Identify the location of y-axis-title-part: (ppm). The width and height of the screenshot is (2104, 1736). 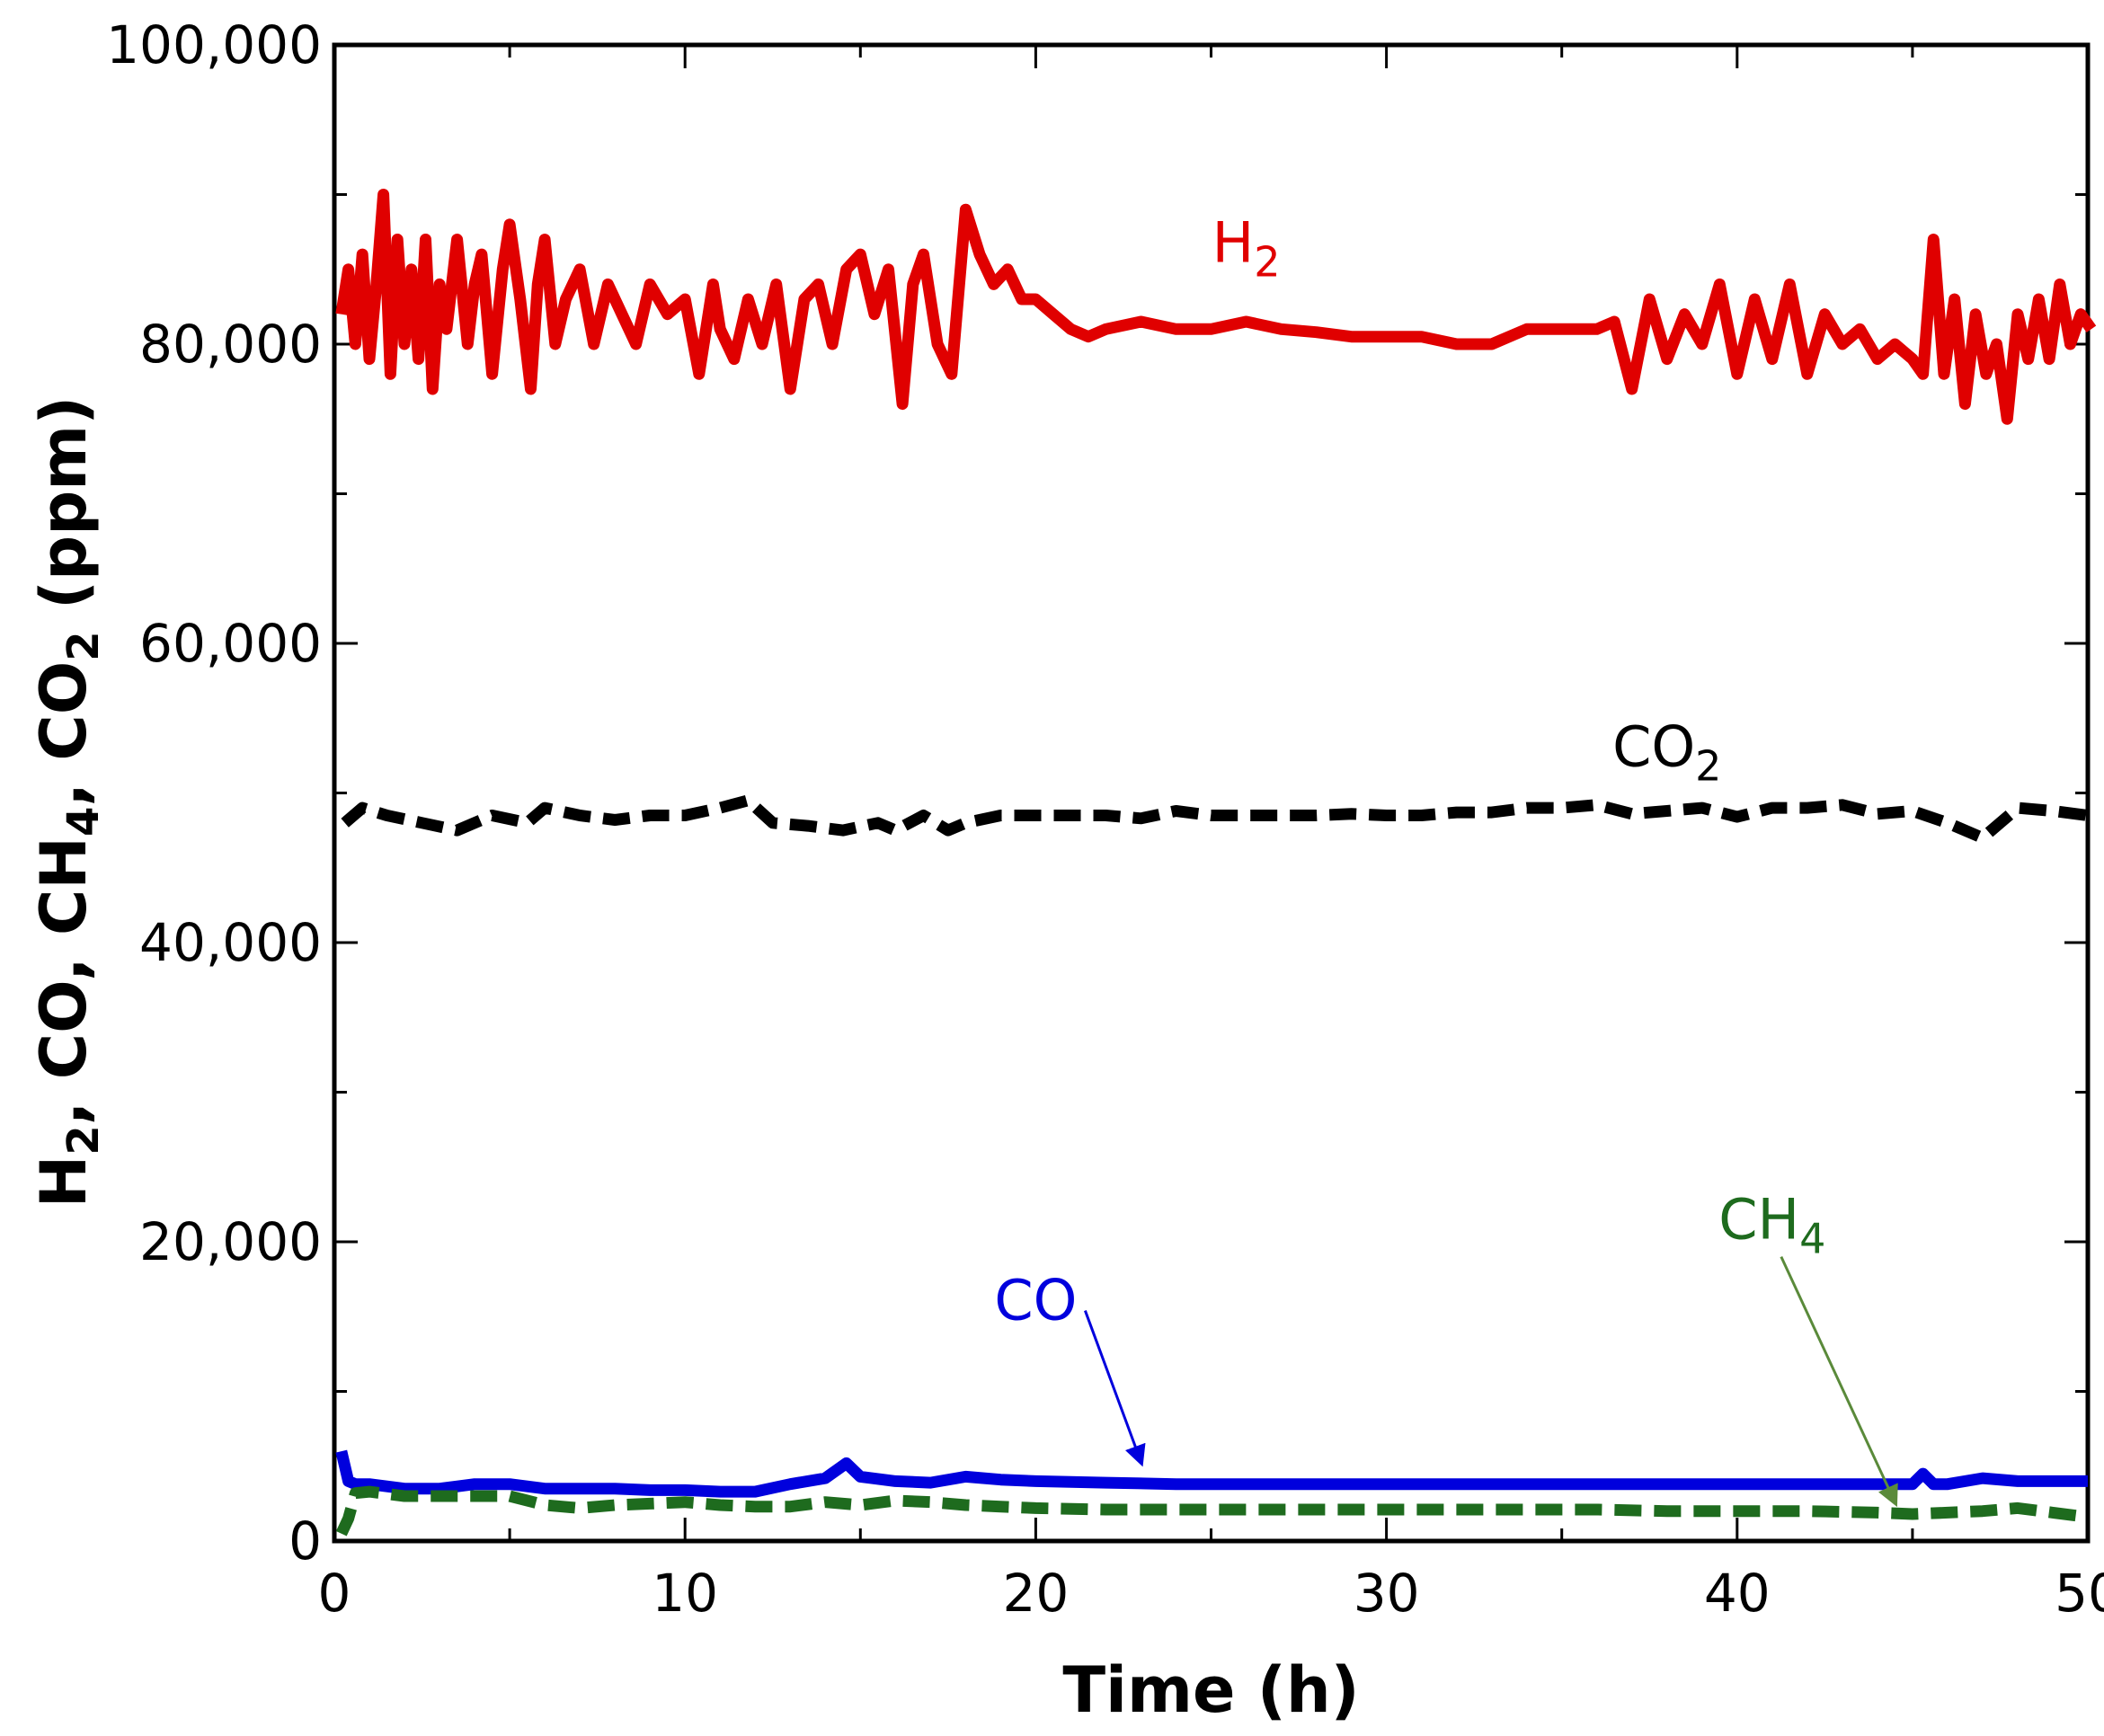
(64, 514).